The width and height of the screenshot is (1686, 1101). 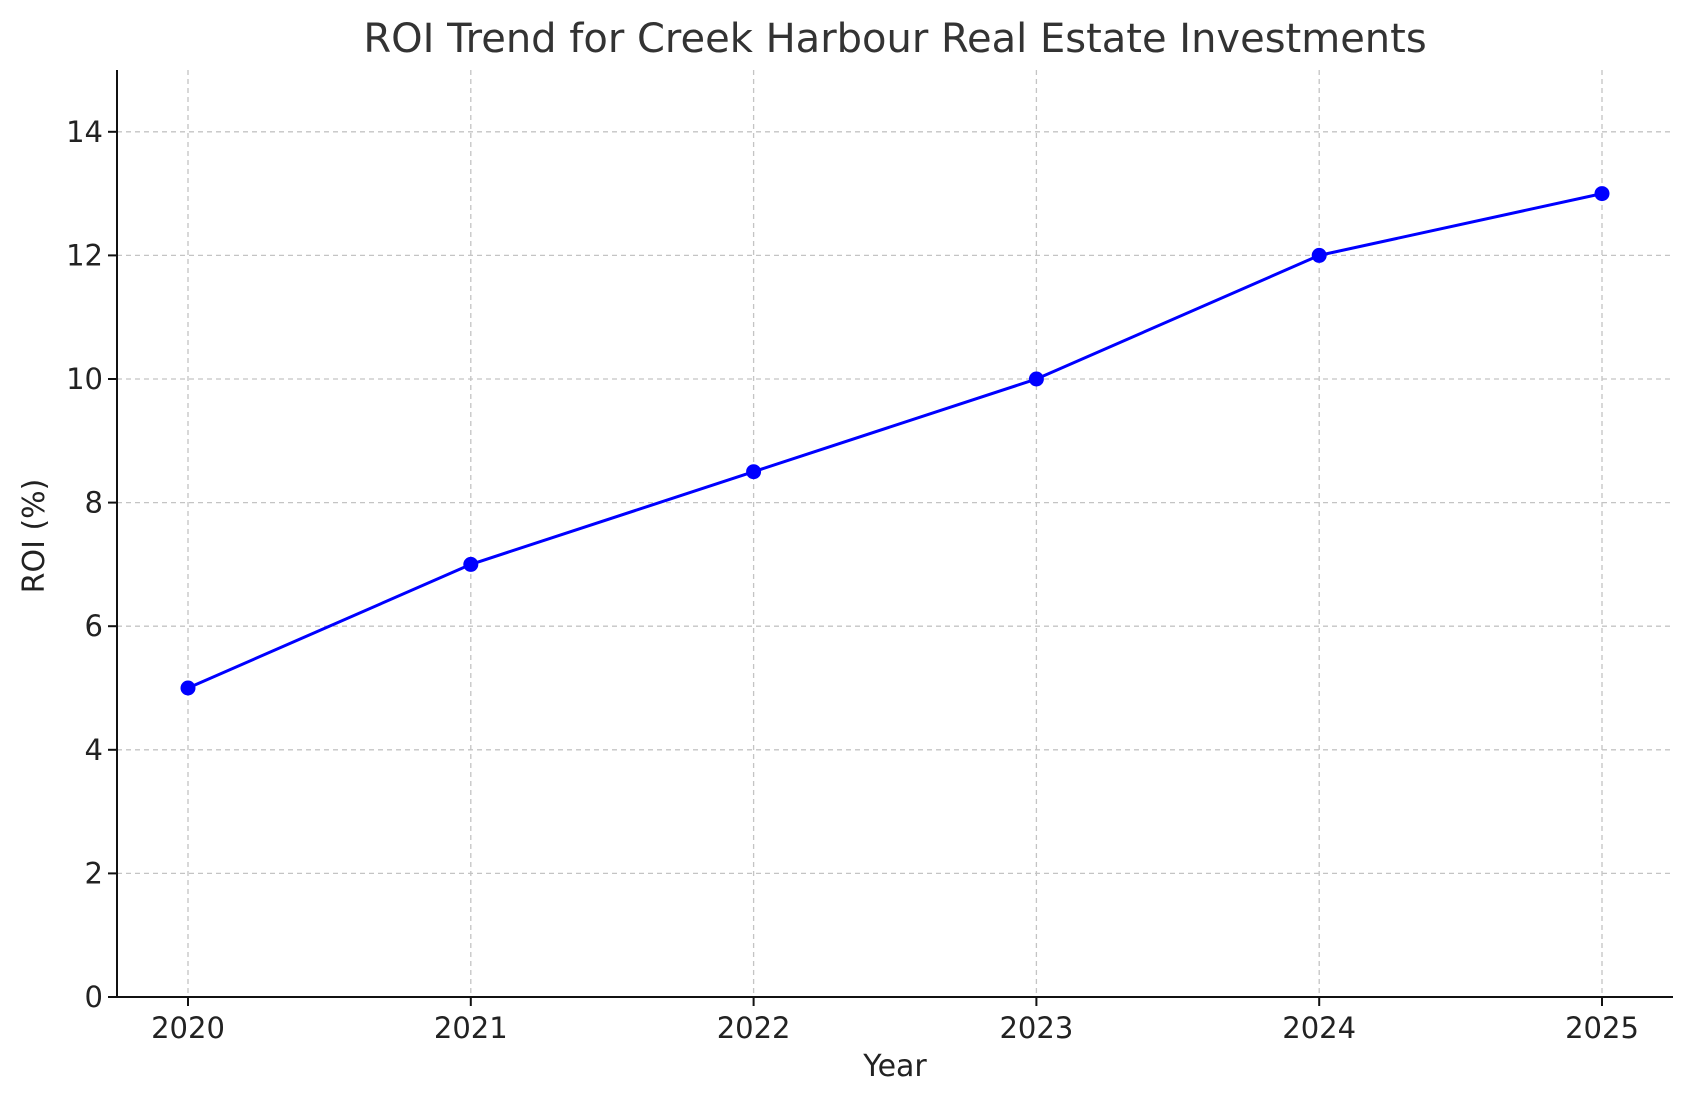 What do you see at coordinates (94, 997) in the screenshot?
I see `y-tick-label: 0` at bounding box center [94, 997].